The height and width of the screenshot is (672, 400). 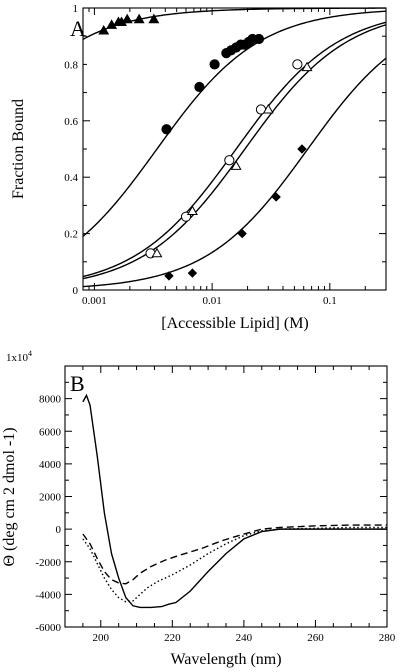 I want to click on panel-b-y-exponent-base: 1x10, so click(x=17, y=358).